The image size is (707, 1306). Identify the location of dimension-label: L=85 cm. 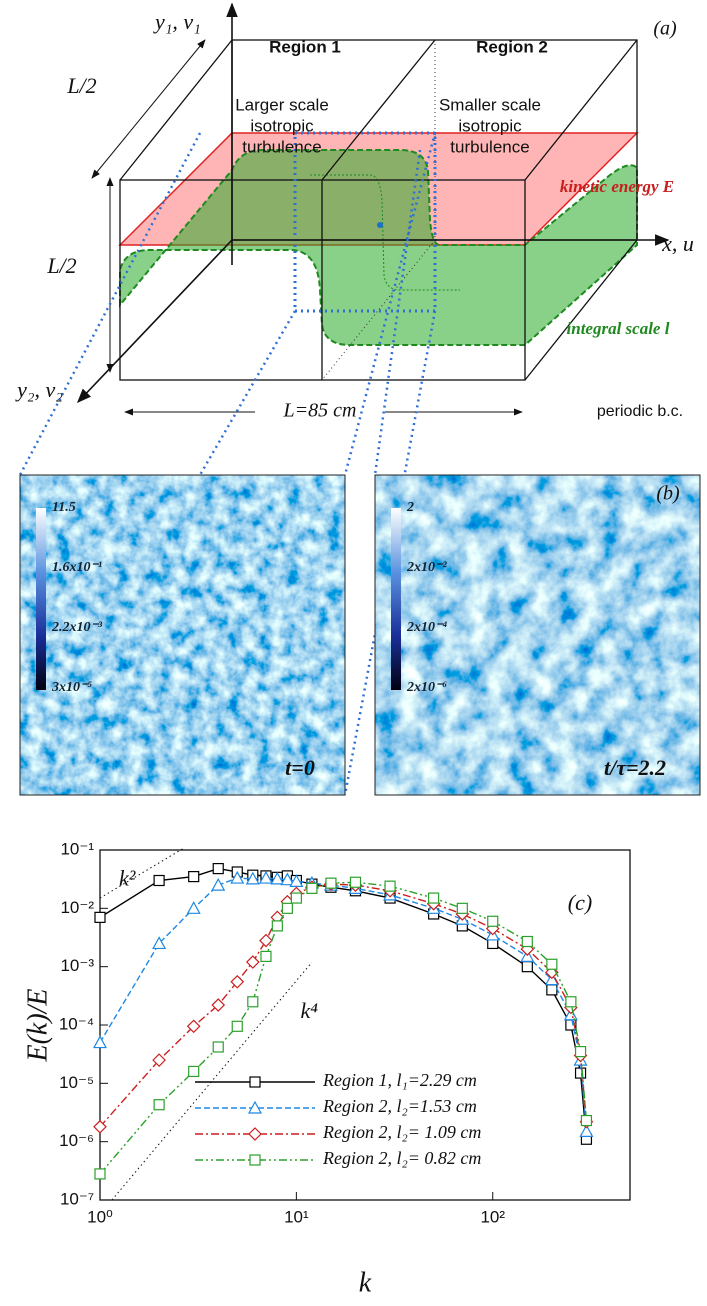
(320, 411).